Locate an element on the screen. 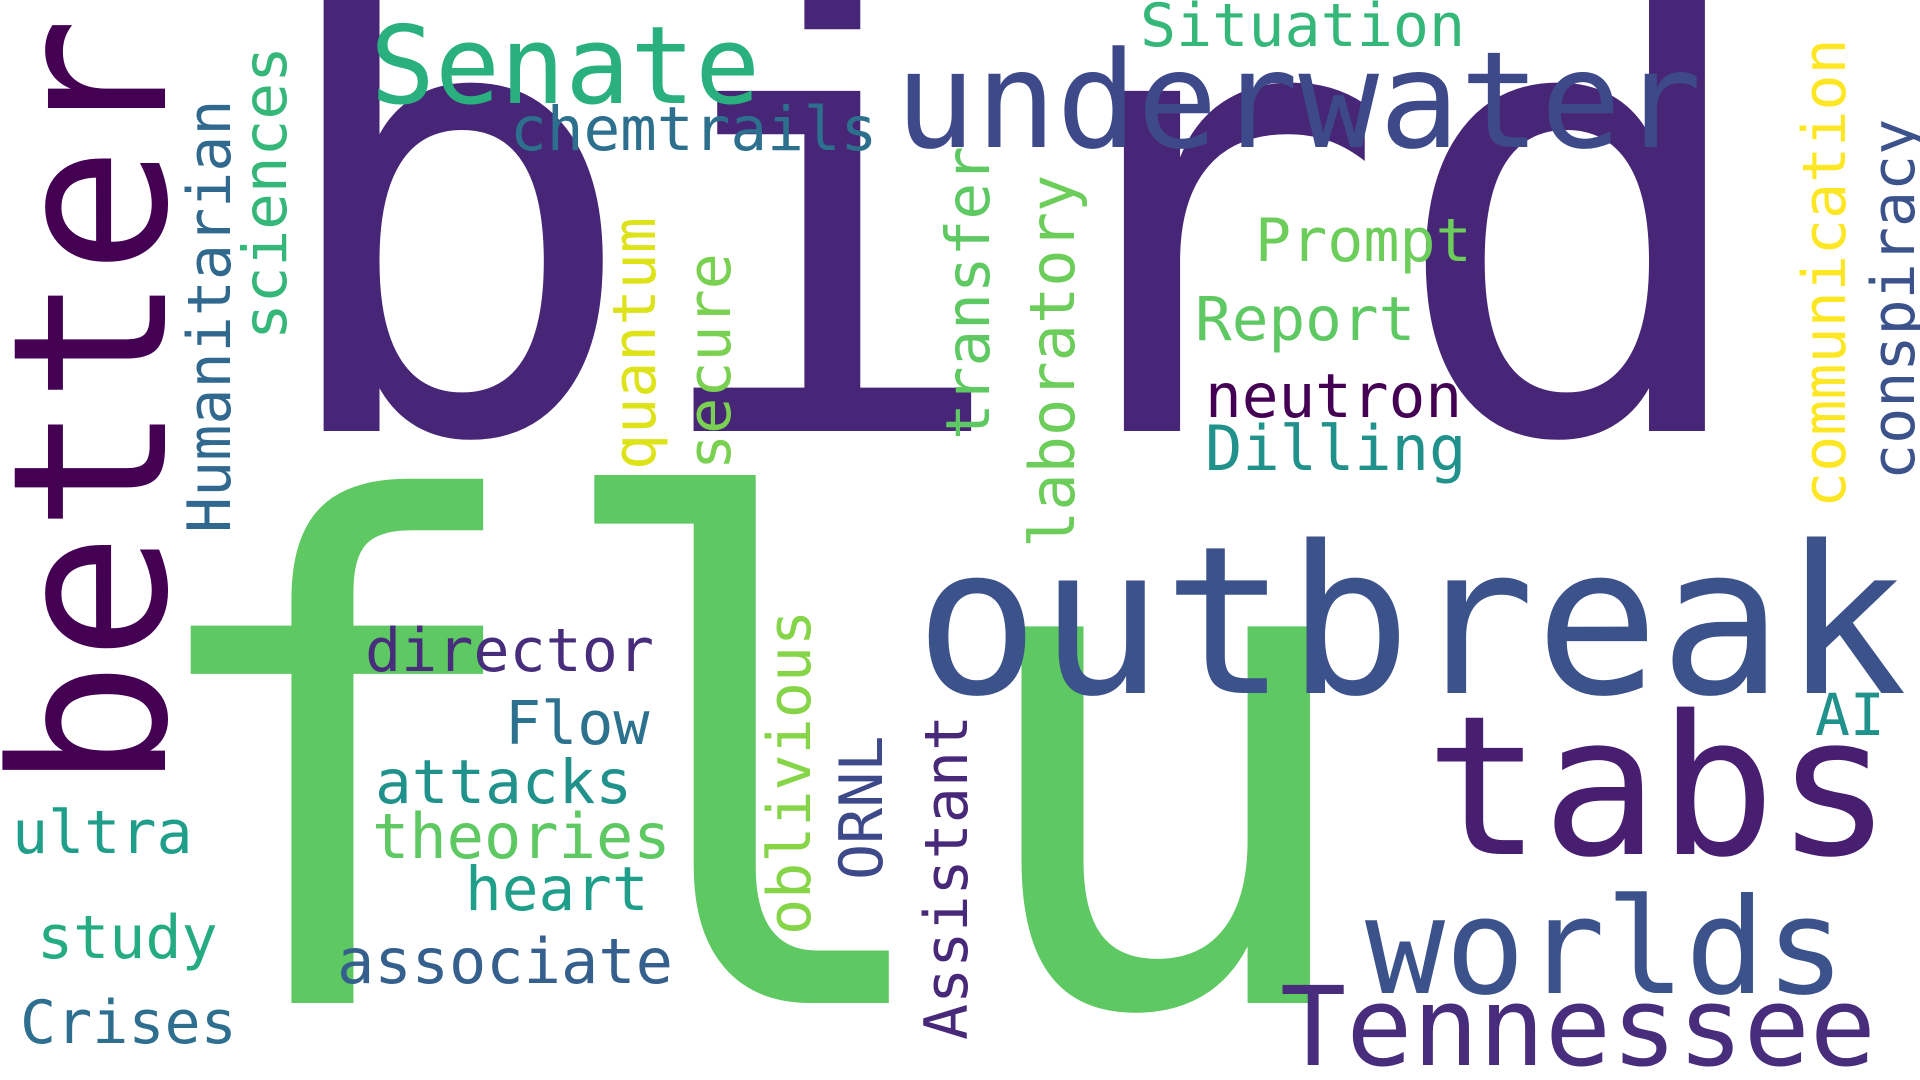  word-transfer: transfer is located at coordinates (968, 293).